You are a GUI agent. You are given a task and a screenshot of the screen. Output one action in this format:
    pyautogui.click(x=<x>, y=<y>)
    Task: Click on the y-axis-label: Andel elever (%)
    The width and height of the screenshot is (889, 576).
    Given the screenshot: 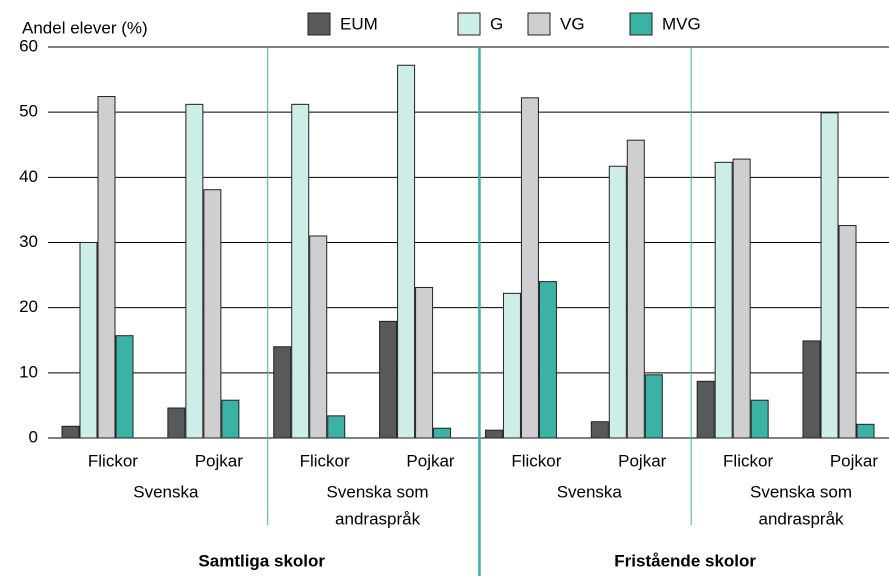 What is the action you would take?
    pyautogui.click(x=85, y=27)
    